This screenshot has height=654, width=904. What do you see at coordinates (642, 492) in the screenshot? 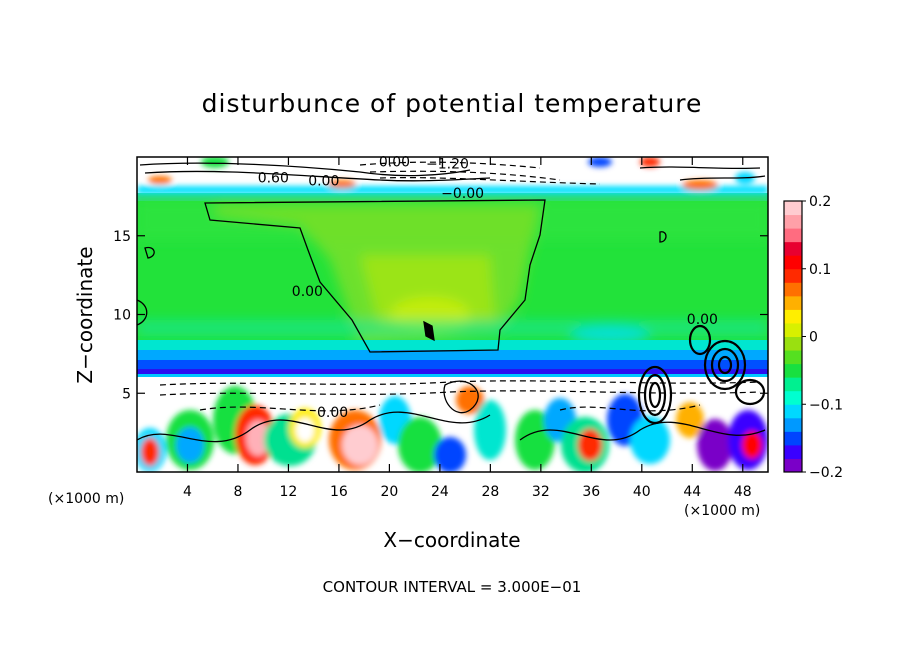
I see `x-tick-label: 40` at bounding box center [642, 492].